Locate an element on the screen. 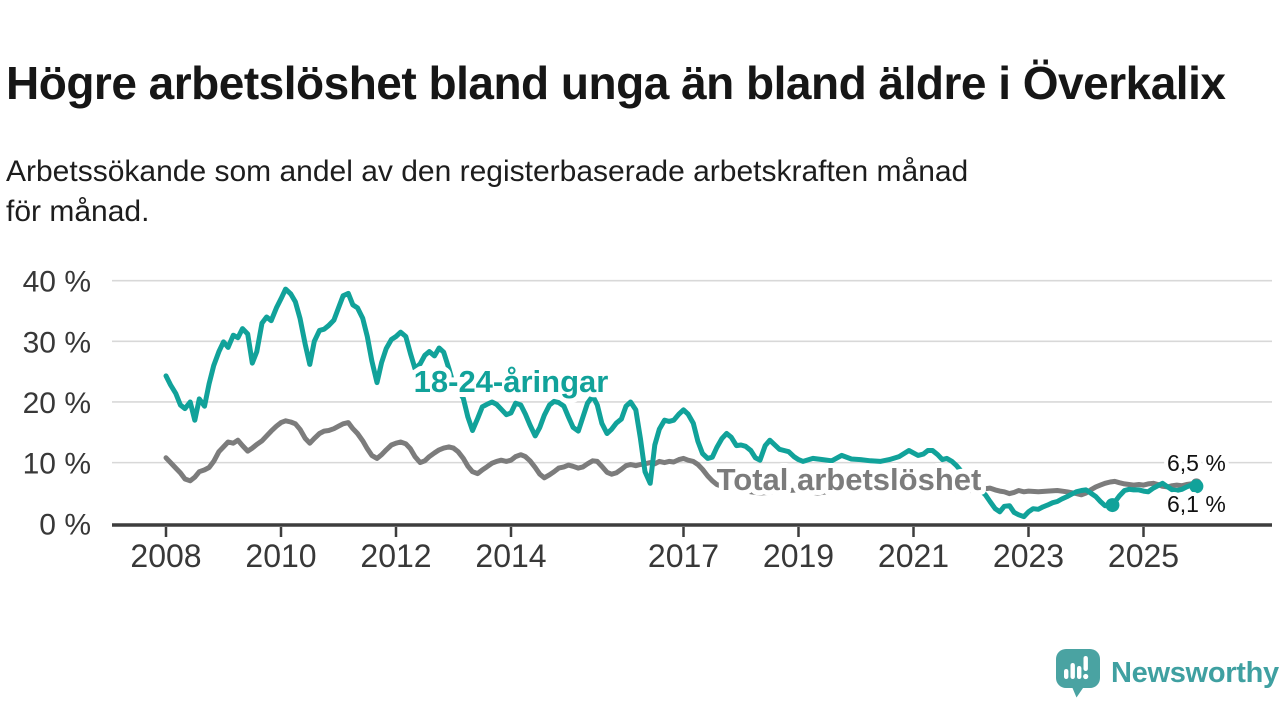  y-axis-label: 10 % is located at coordinates (57, 464).